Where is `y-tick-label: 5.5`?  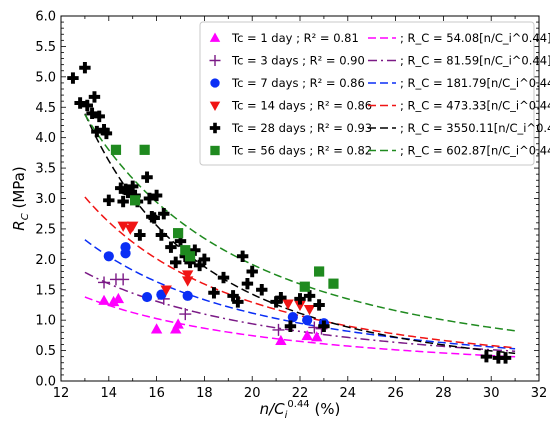 y-tick-label: 5.5 is located at coordinates (45, 47).